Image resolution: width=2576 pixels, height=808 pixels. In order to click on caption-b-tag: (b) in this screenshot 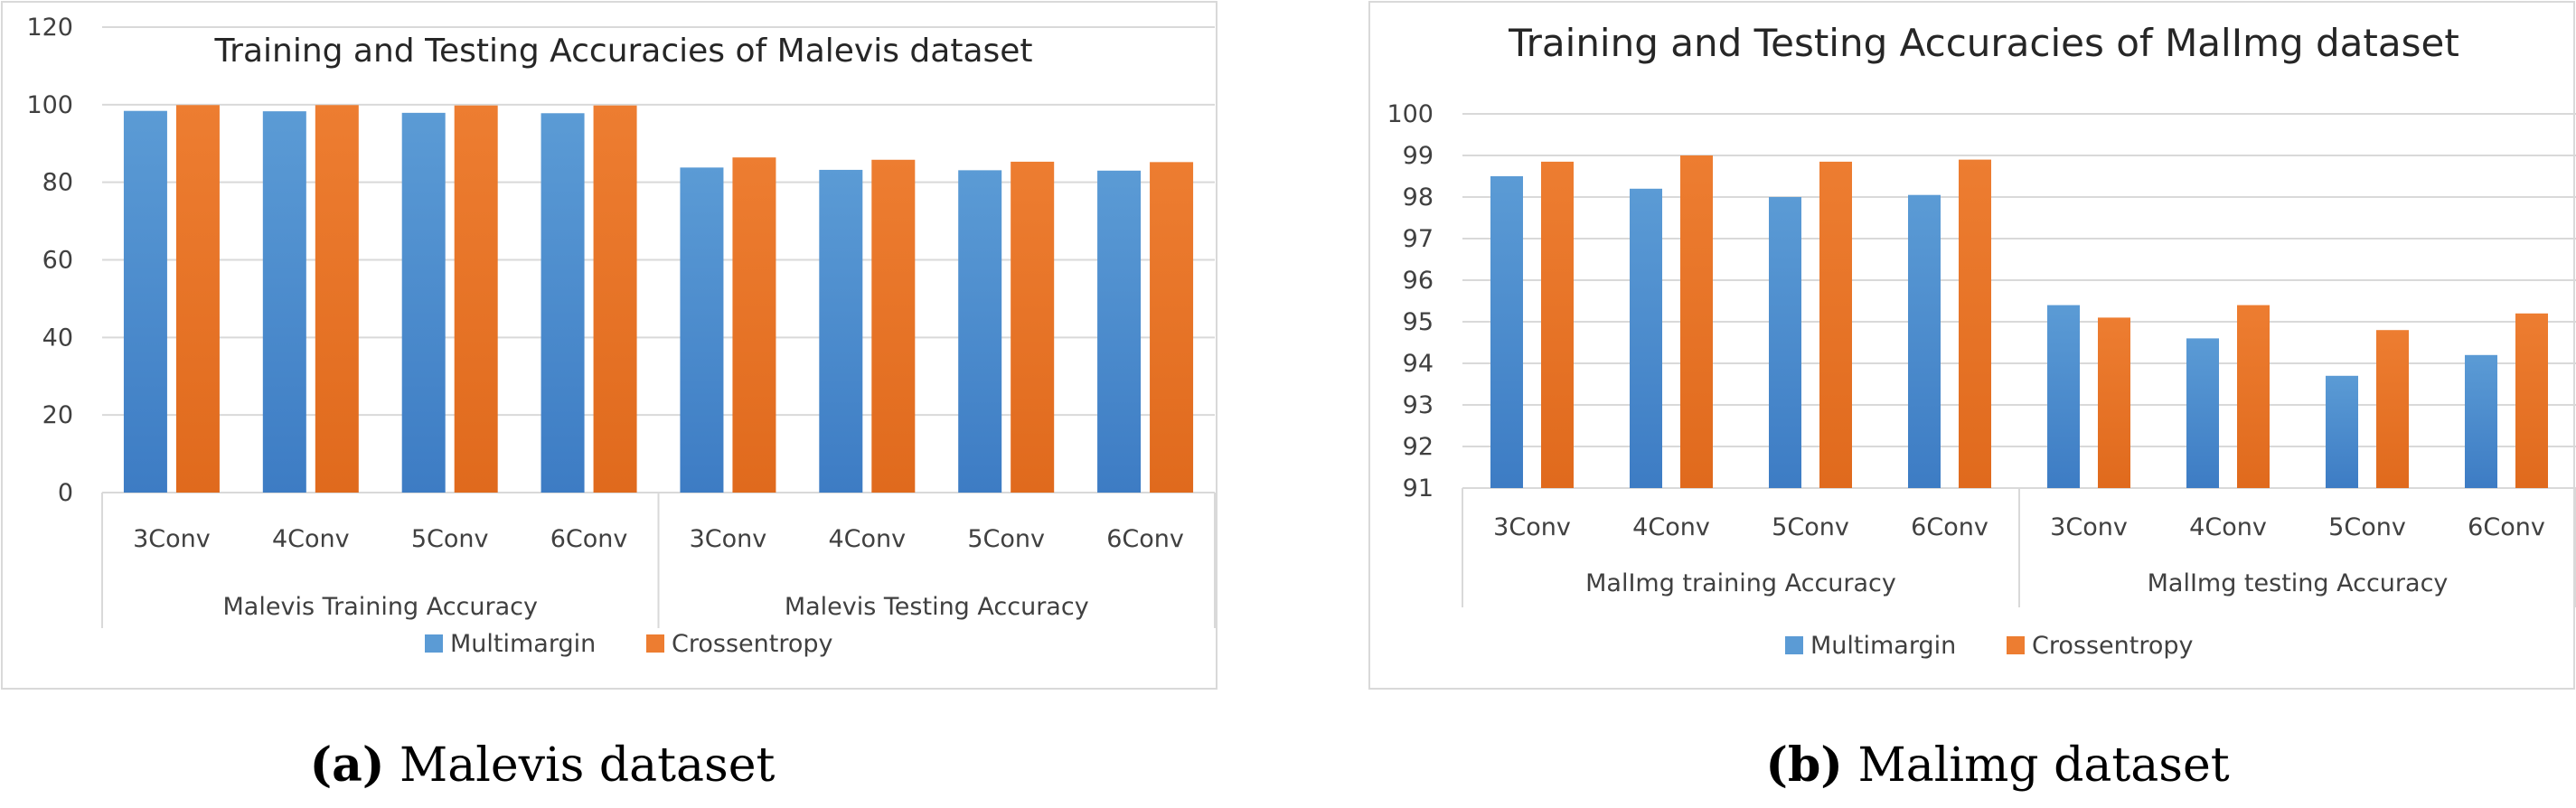, I will do `click(1804, 766)`.